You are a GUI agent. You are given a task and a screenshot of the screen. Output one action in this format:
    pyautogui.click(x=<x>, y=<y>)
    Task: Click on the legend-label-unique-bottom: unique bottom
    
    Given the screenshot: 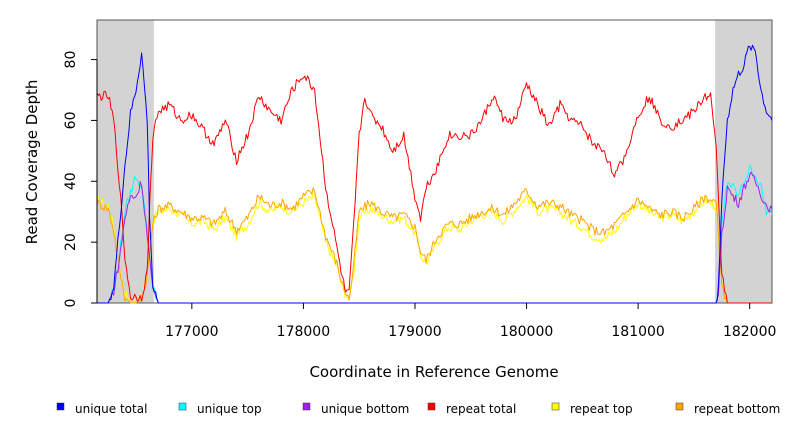 What is the action you would take?
    pyautogui.click(x=365, y=409)
    